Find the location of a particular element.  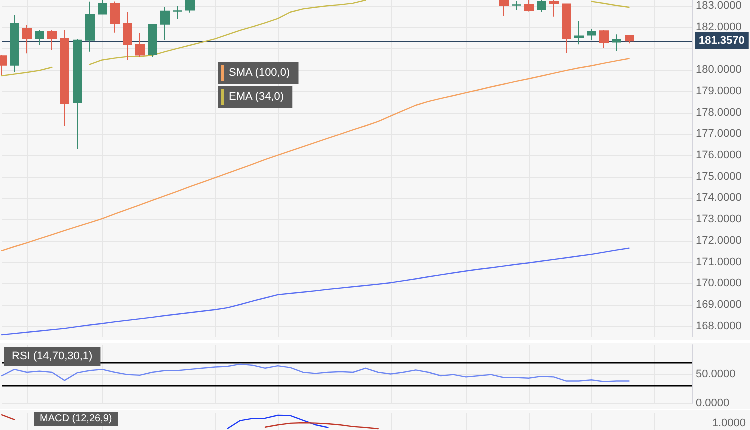

y-tick-label: 171.0000 is located at coordinates (719, 262).